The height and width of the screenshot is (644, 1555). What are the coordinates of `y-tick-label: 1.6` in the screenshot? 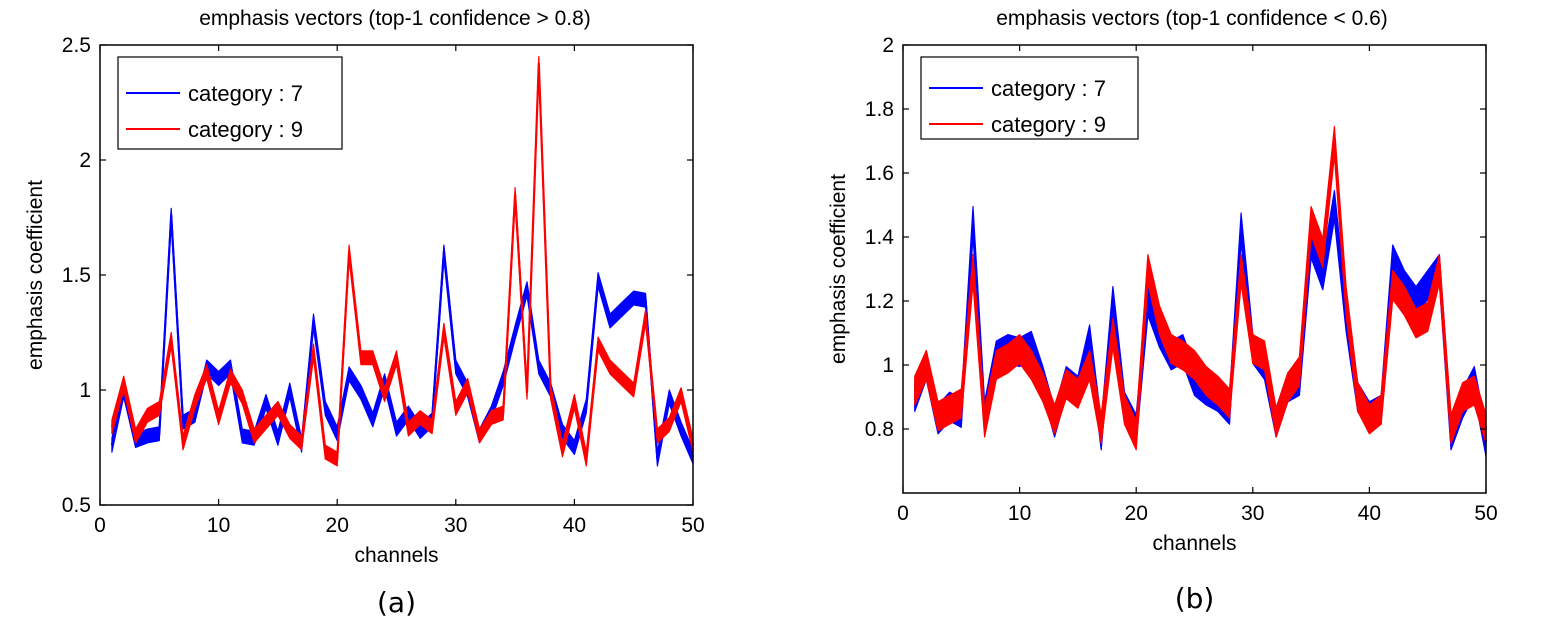 It's located at (879, 173).